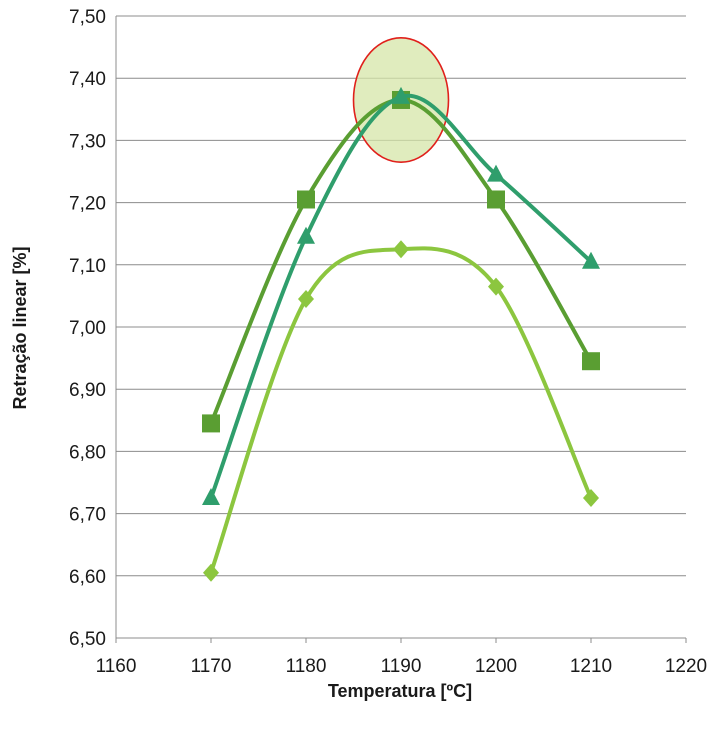  What do you see at coordinates (87, 266) in the screenshot?
I see `y-tick-label: 7,10` at bounding box center [87, 266].